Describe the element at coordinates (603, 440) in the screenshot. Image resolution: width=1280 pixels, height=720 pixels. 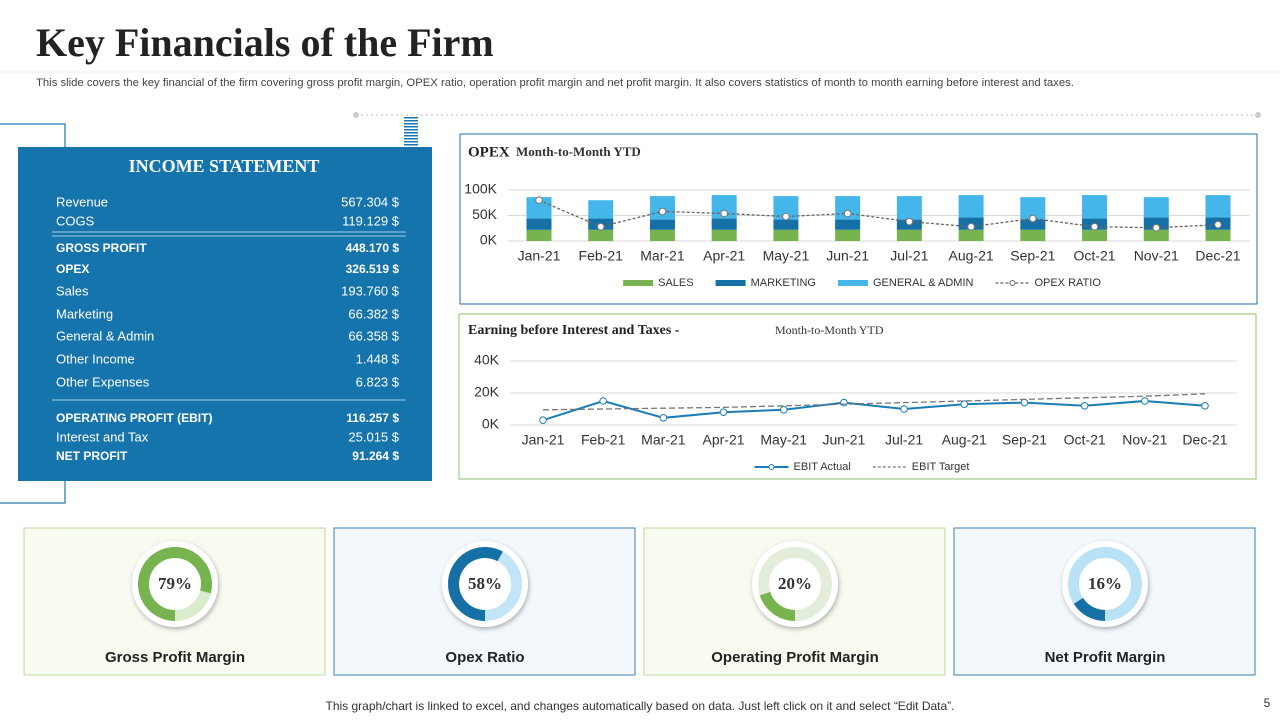
I see `x-tick-label: Feb-21` at that location.